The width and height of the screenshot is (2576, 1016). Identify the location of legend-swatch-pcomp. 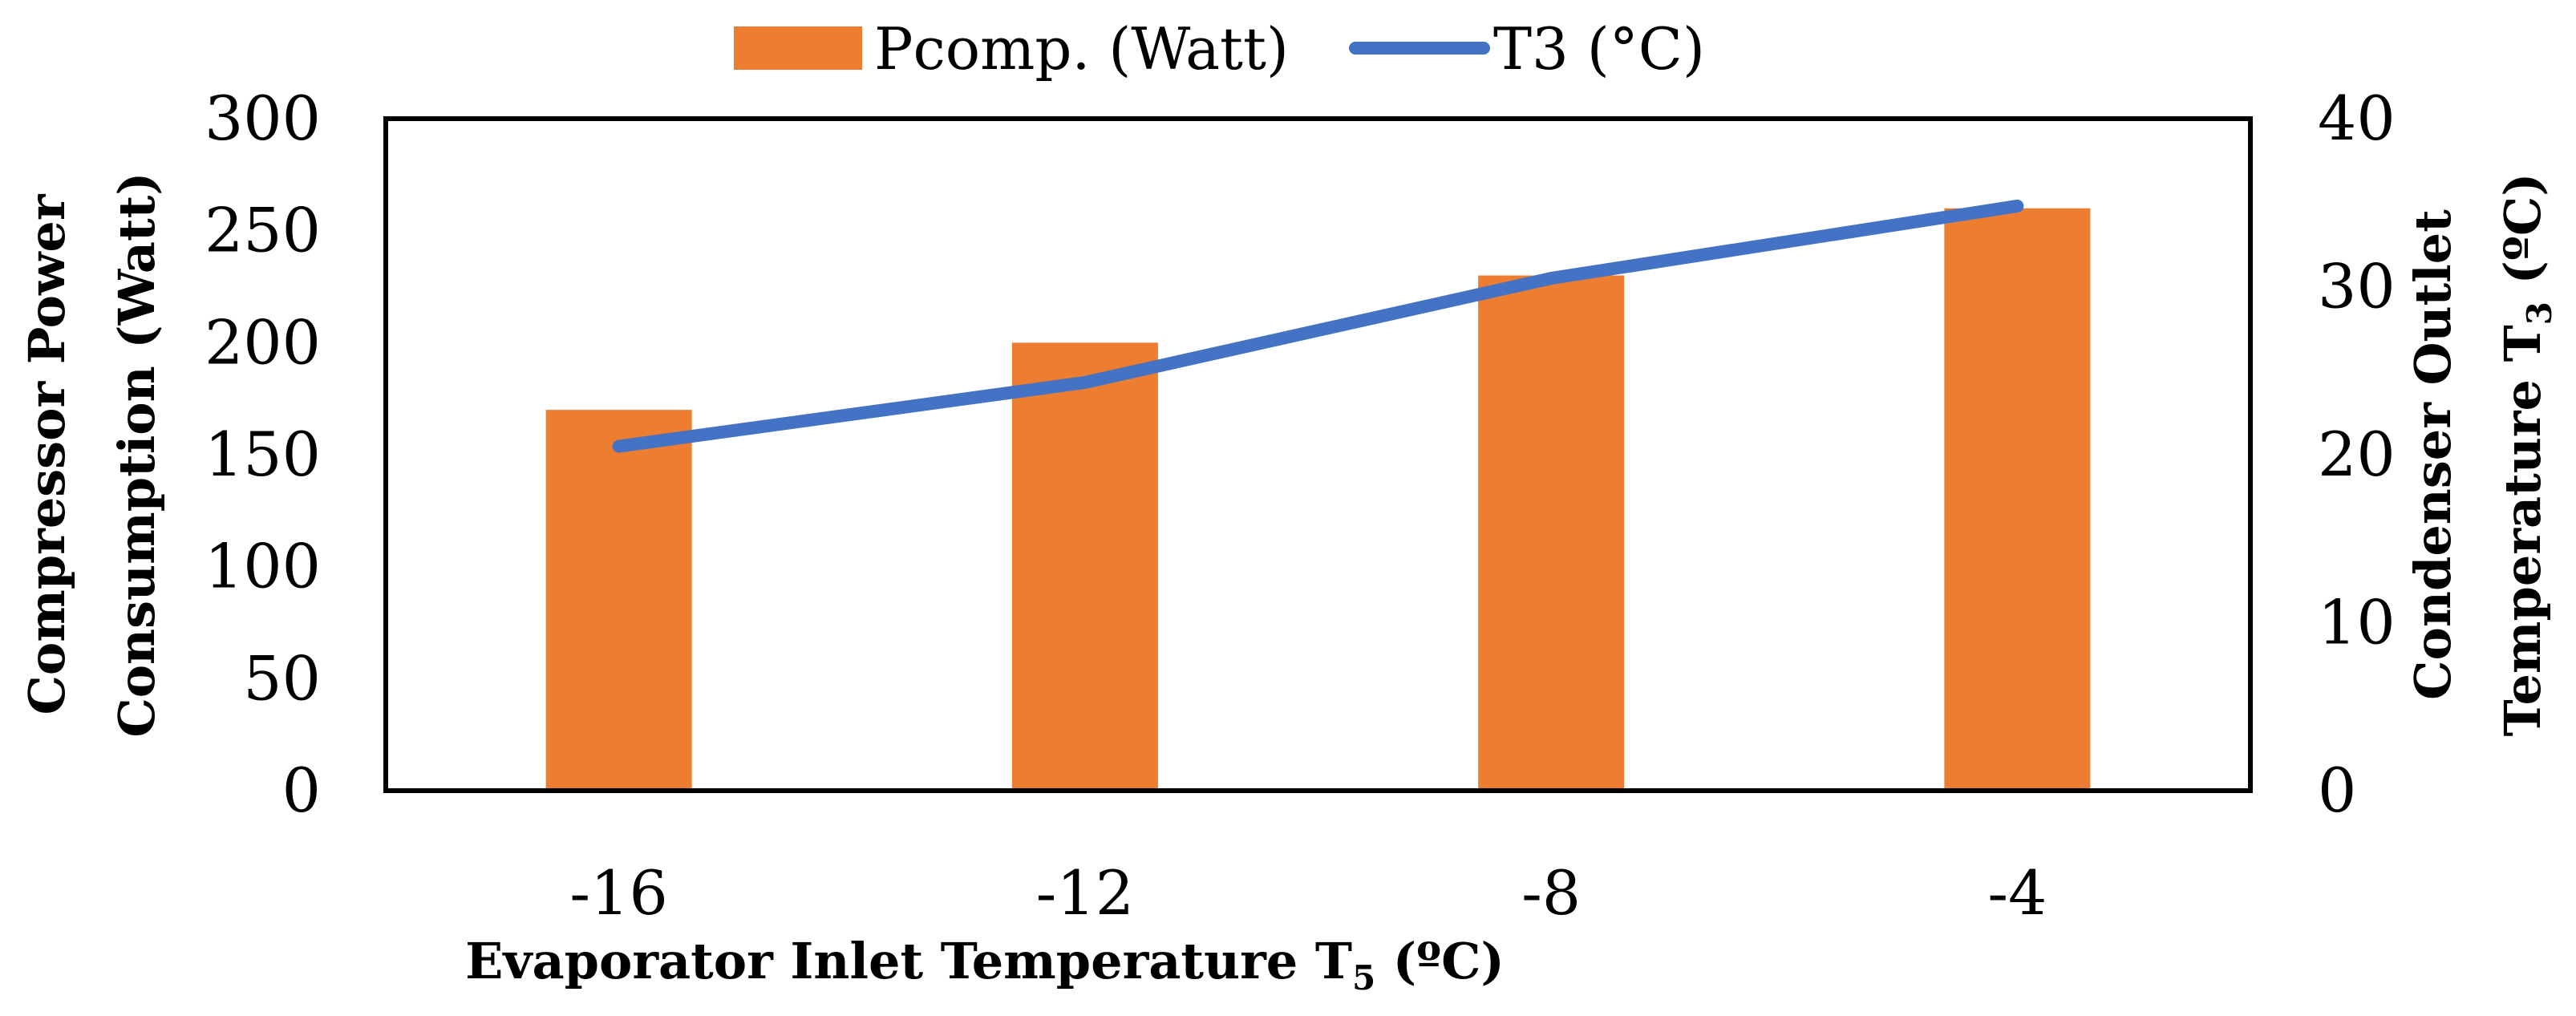
(798, 48).